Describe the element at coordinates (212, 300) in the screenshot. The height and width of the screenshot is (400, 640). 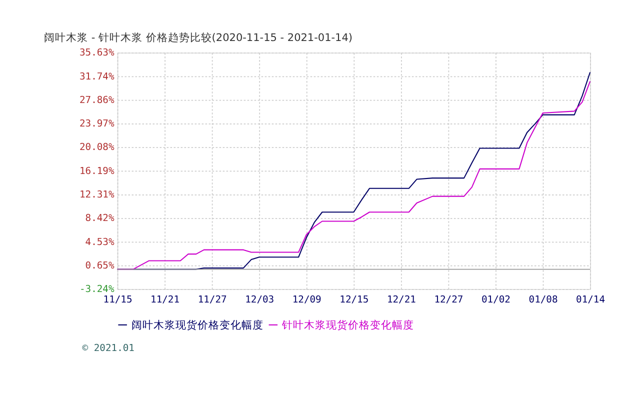
I see `x-tick-label: 11/27` at that location.